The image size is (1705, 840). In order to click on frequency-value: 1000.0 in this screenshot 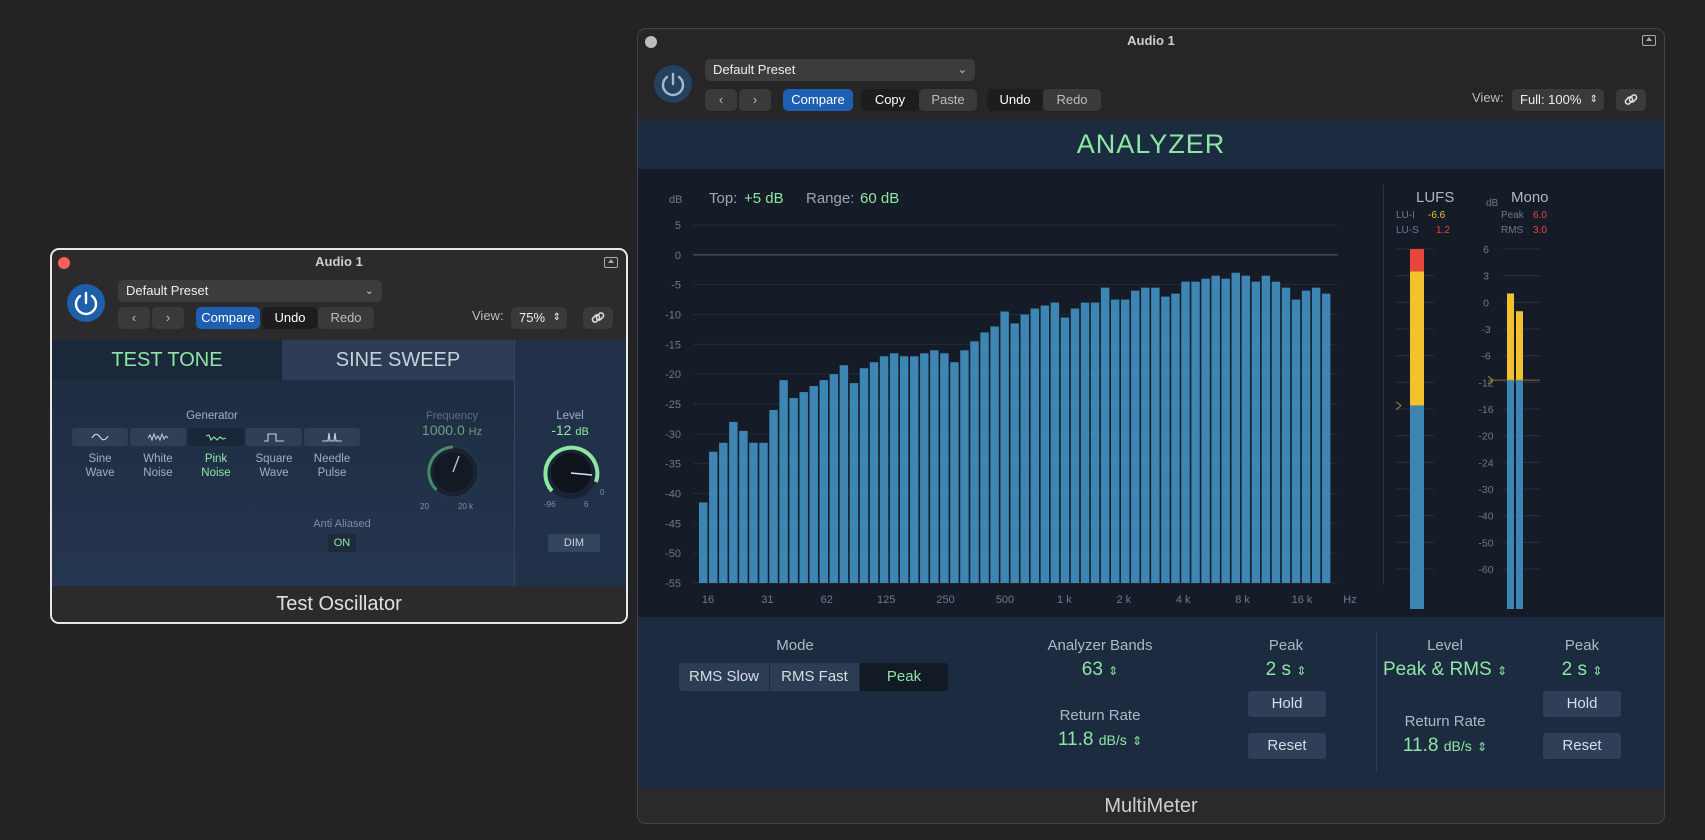, I will do `click(443, 430)`.